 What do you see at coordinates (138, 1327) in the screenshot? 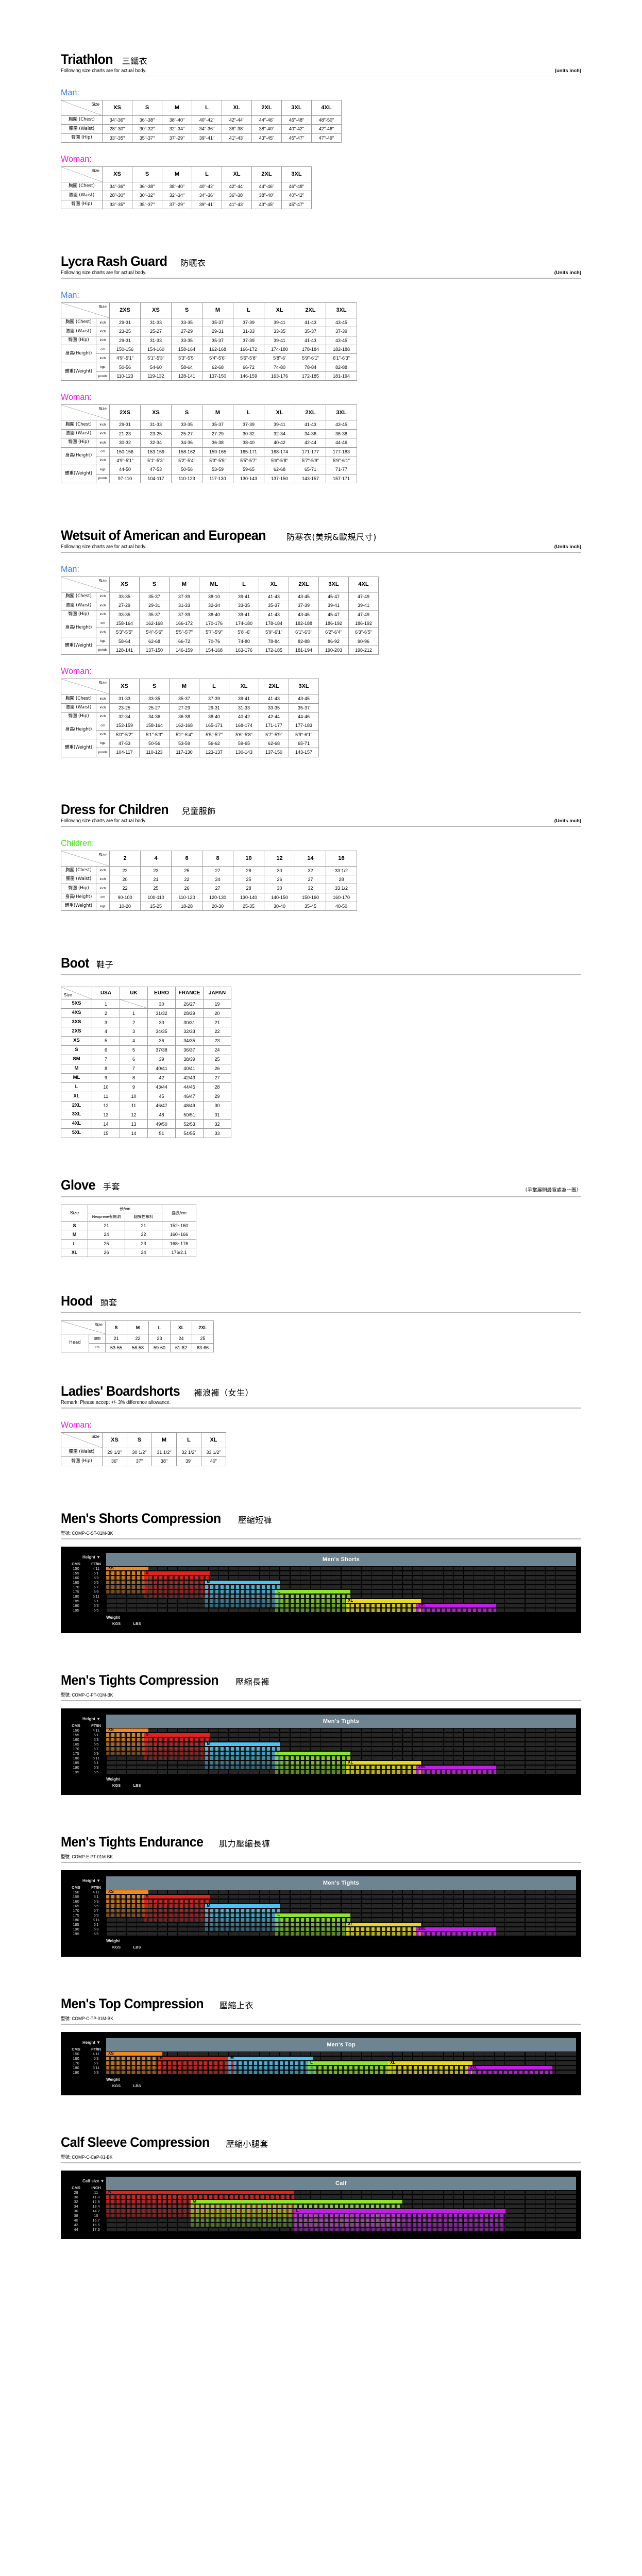
I see `size-header: M` at bounding box center [138, 1327].